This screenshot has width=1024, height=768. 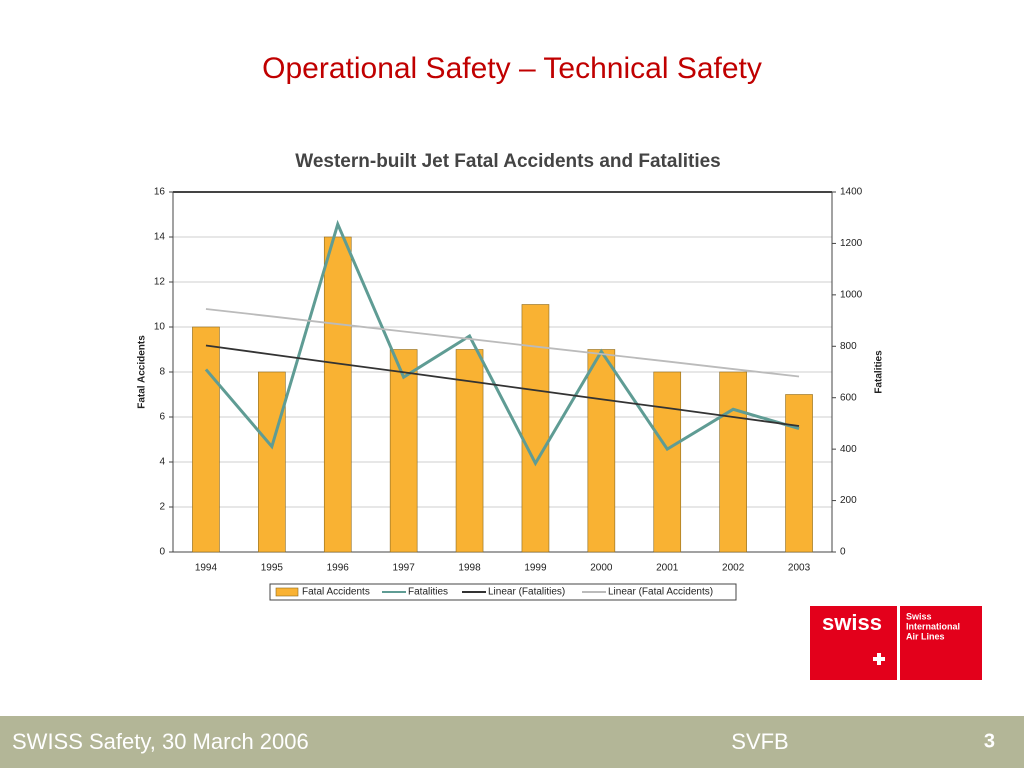 I want to click on x-tick-label: 2002, so click(x=733, y=568).